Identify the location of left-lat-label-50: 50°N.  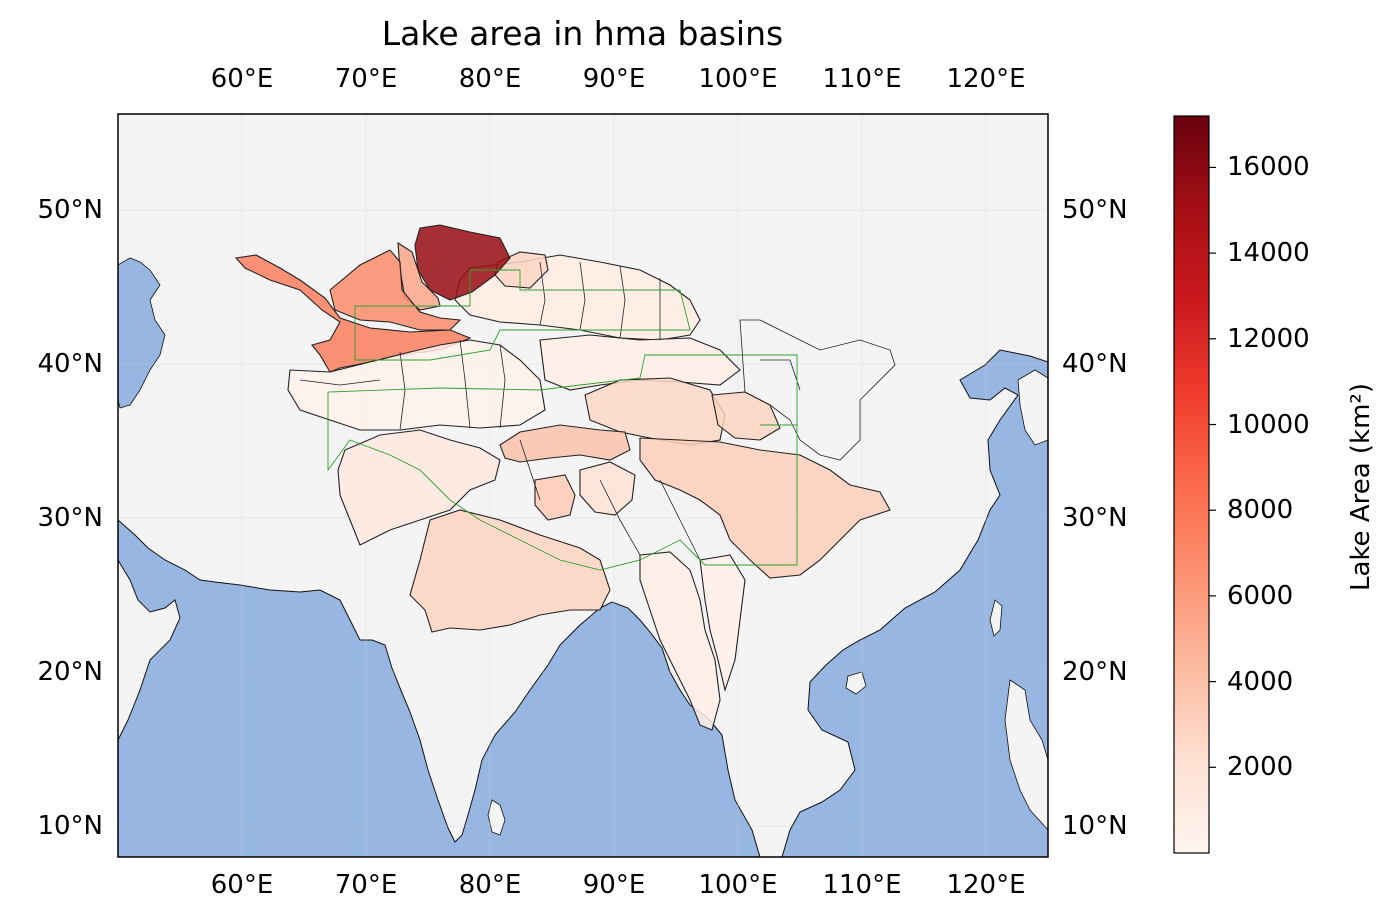
(70, 210).